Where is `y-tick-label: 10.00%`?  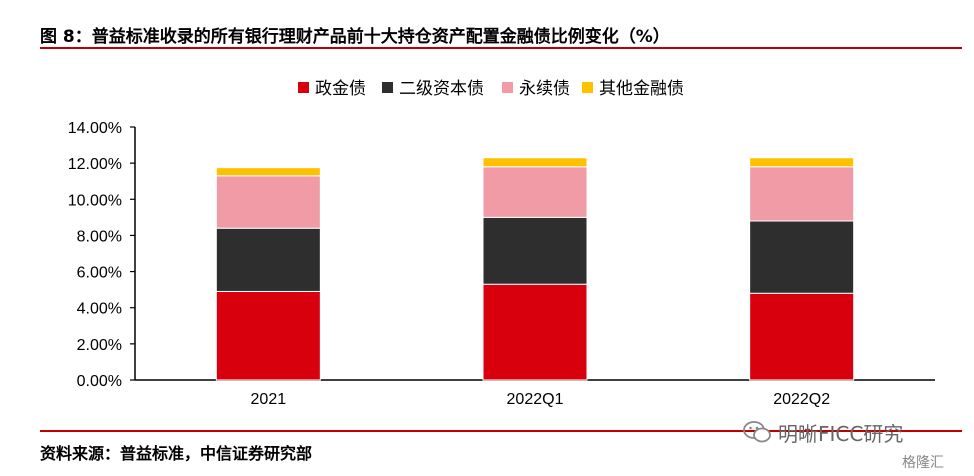
y-tick-label: 10.00% is located at coordinates (95, 200).